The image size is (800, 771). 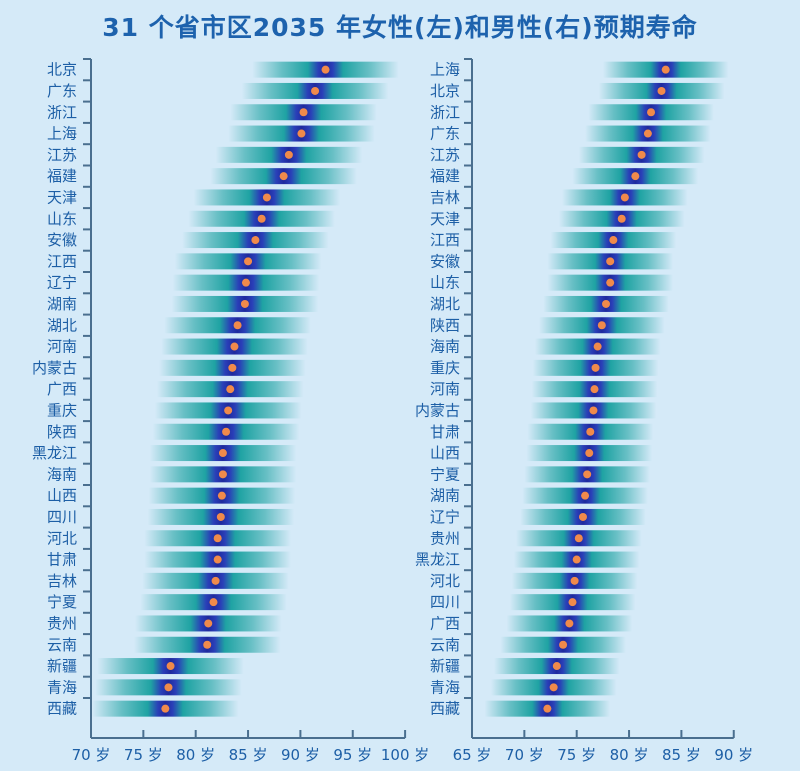 I want to click on right-category-label: 甘肃, so click(x=445, y=432).